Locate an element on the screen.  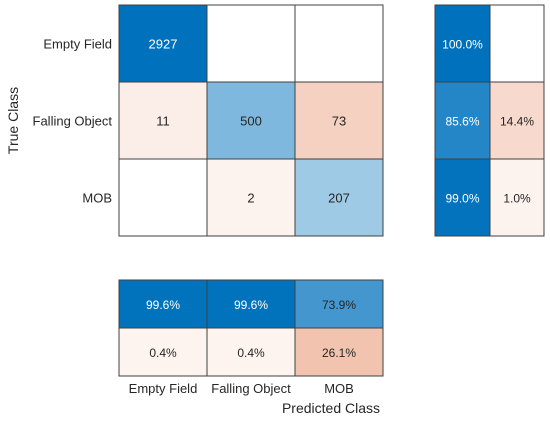
matrix-cell-value: 2 is located at coordinates (250, 198).